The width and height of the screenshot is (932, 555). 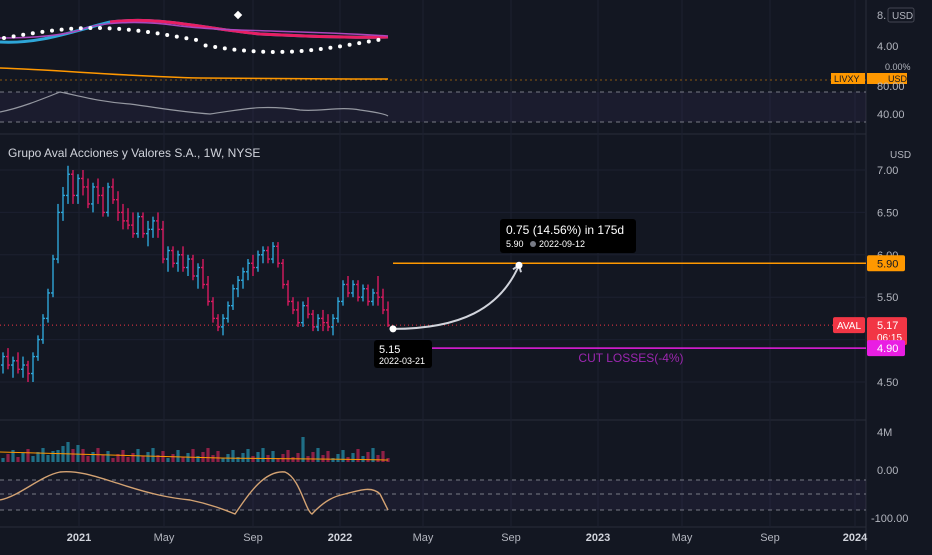 What do you see at coordinates (565, 230) in the screenshot?
I see `projection-summary: 0.75 (14.56%) in 175d` at bounding box center [565, 230].